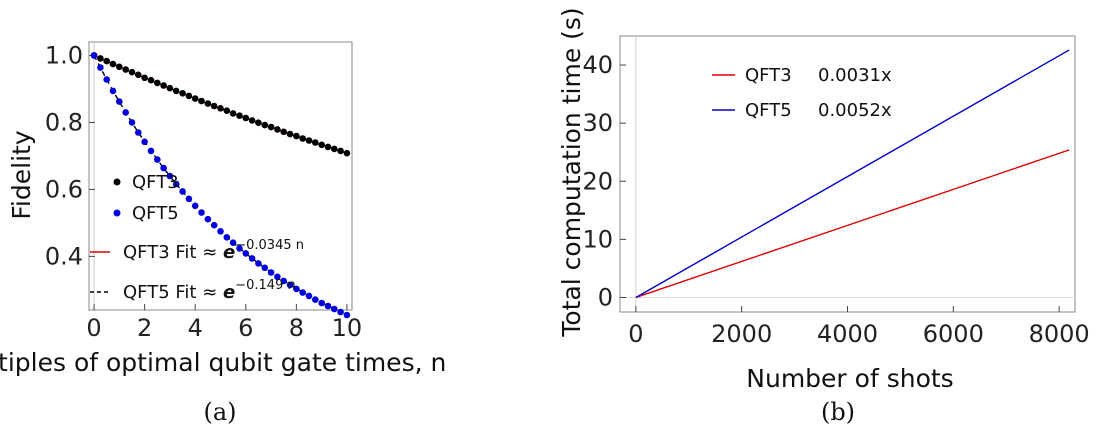  Describe the element at coordinates (855, 75) in the screenshot. I see `panel-b-legend-slope: 0.0031x` at that location.